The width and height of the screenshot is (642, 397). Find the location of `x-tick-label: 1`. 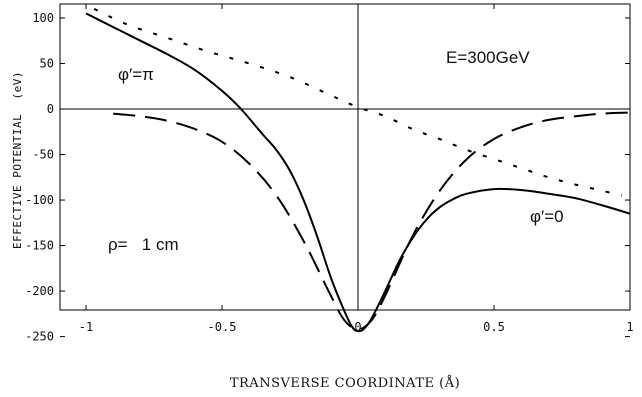

x-tick-label: 1 is located at coordinates (629, 327).